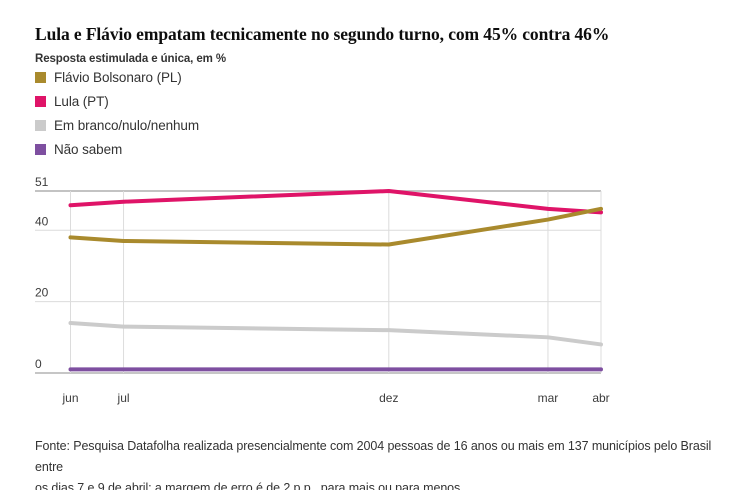 Image resolution: width=743 pixels, height=490 pixels. Describe the element at coordinates (600, 398) in the screenshot. I see `x-axis-tick-label: abr` at that location.